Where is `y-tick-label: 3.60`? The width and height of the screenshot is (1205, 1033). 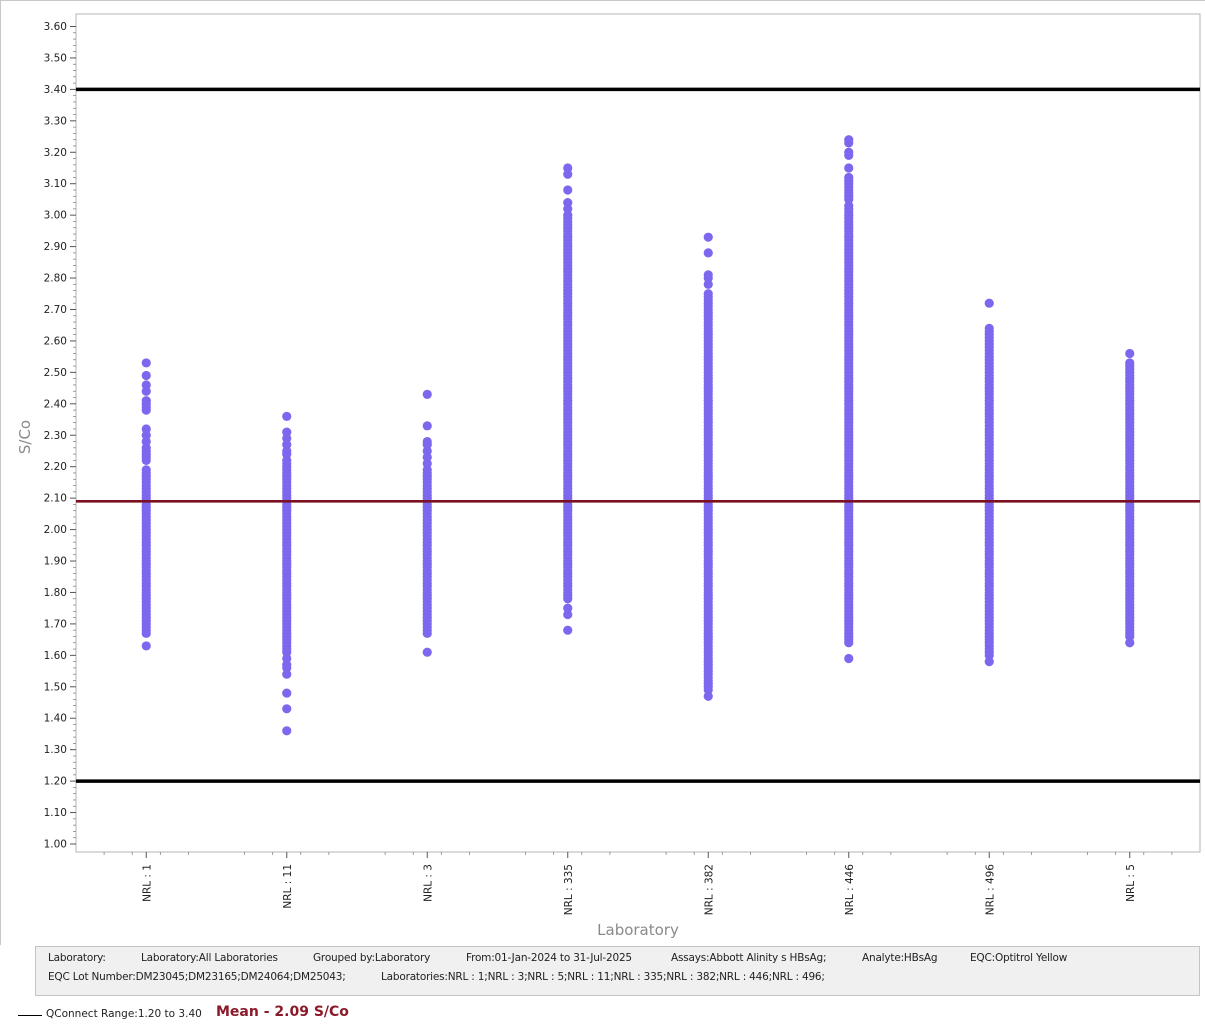
y-tick-label: 3.60 is located at coordinates (55, 27).